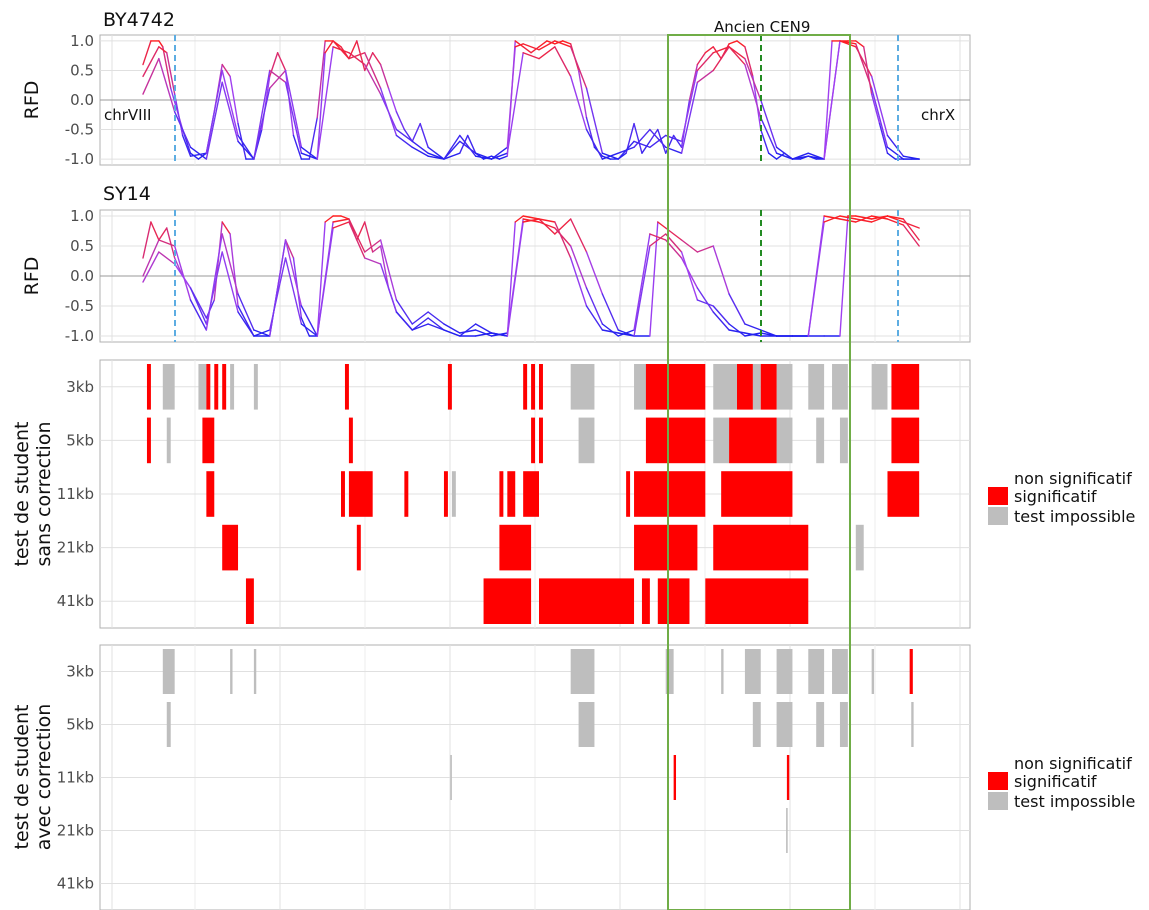  I want to click on legend-label-non-significatif: non significatif, so click(1073, 763).